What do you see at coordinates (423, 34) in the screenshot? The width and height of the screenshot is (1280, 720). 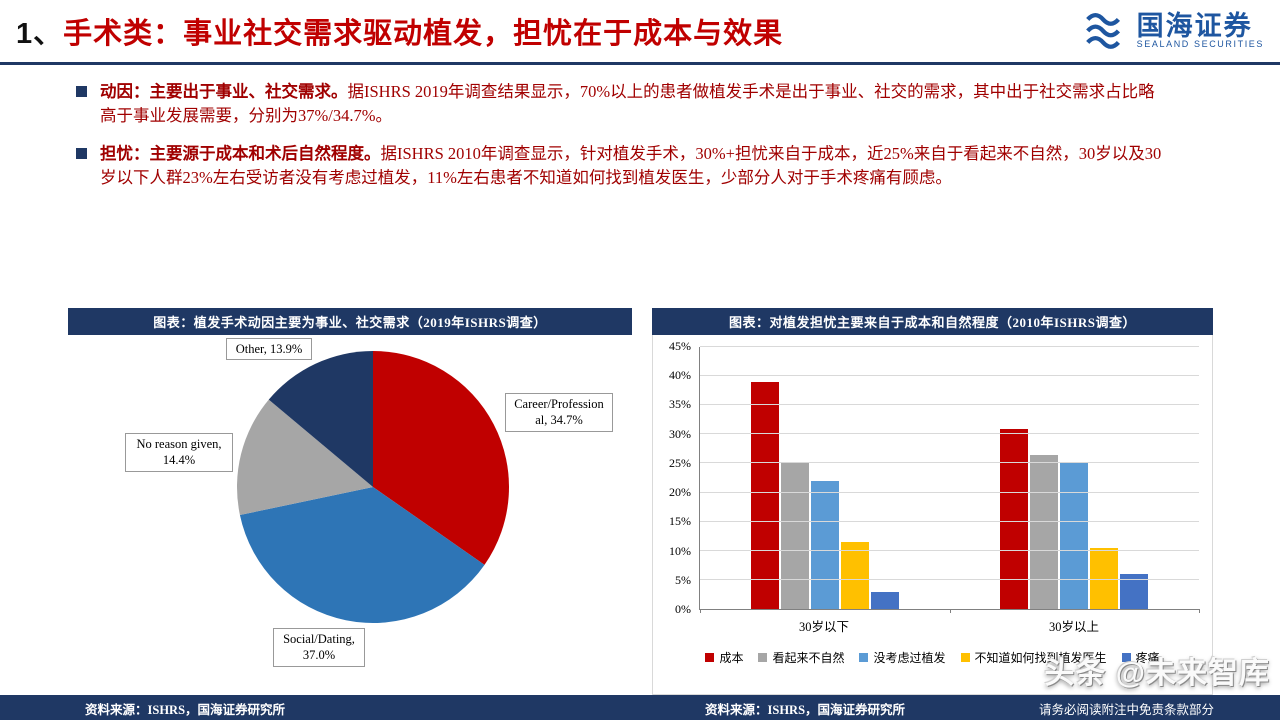 I see `page-title-text: 手术类：事业社交需求驱动植发，担忧在于成本与效果` at bounding box center [423, 34].